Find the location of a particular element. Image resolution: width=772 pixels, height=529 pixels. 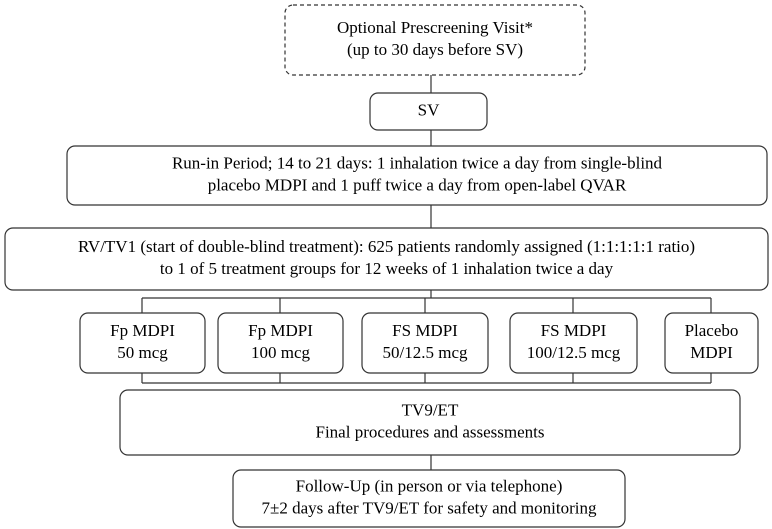

node: Placebo MDPI is located at coordinates (711, 343).